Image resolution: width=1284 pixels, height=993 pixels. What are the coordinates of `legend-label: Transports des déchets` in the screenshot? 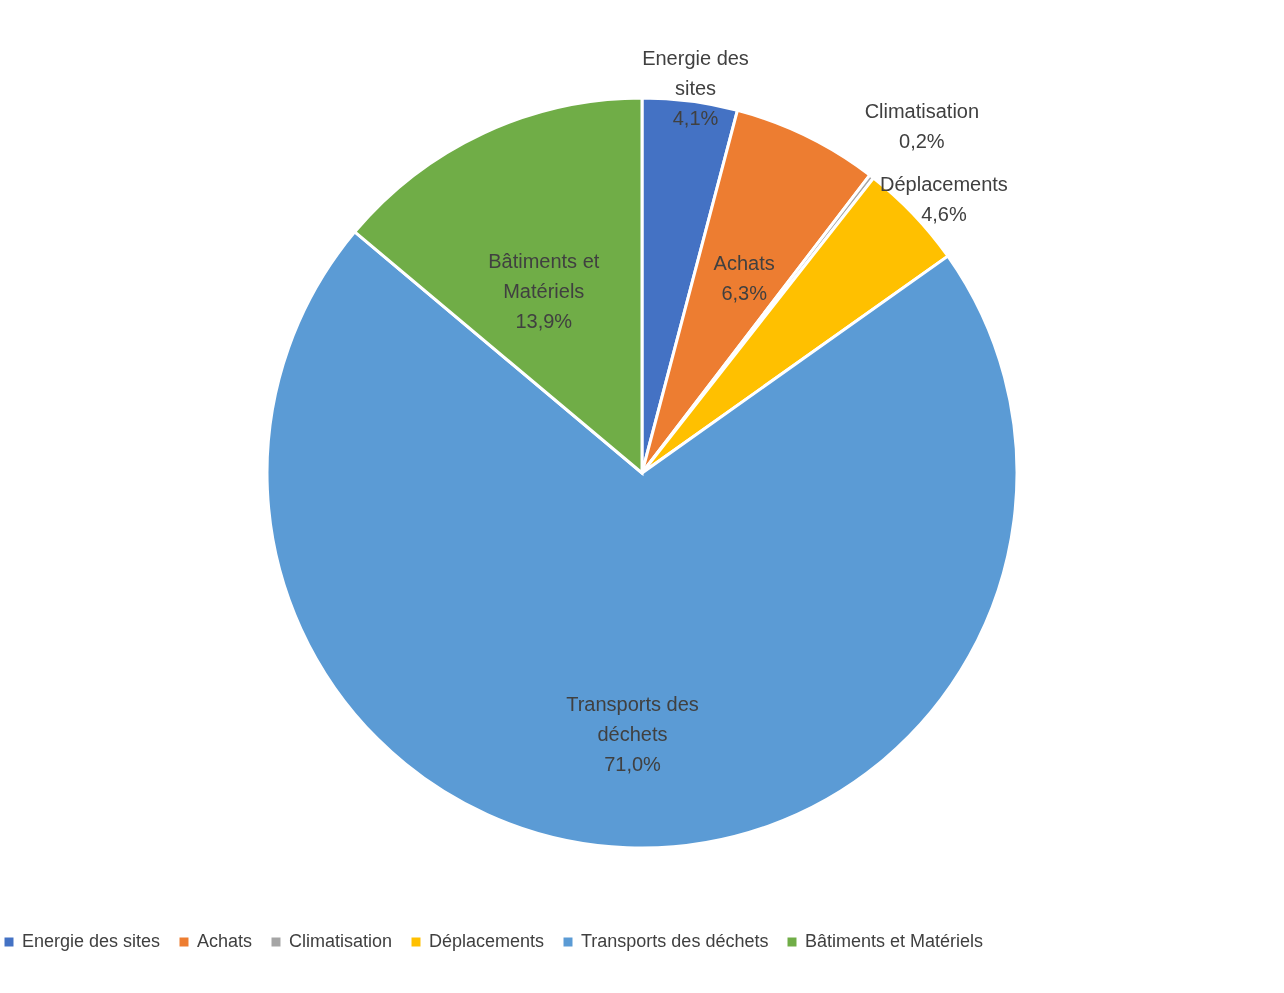 It's located at (675, 941).